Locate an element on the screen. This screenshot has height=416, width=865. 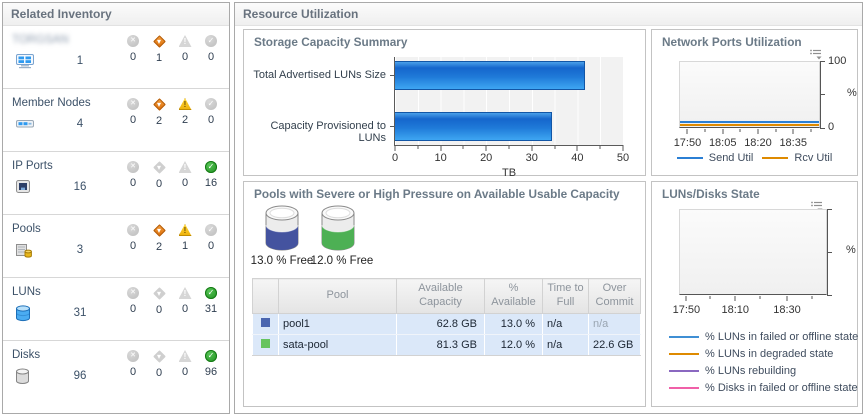
inventory-item-label: TORGSAN is located at coordinates (40, 40).